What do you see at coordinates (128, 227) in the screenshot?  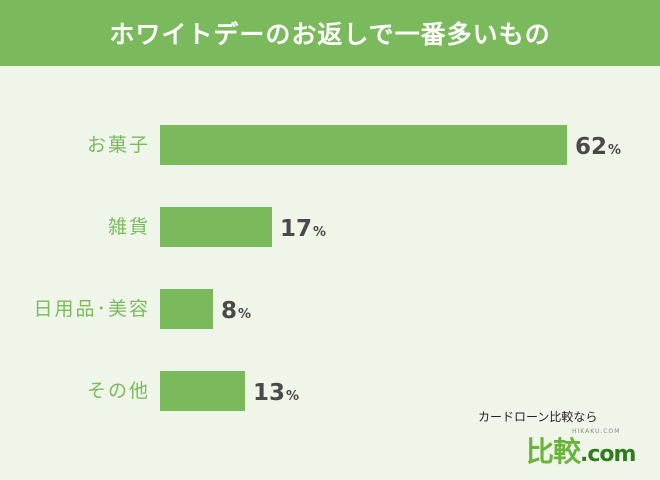 I see `category-label: 雑貨` at bounding box center [128, 227].